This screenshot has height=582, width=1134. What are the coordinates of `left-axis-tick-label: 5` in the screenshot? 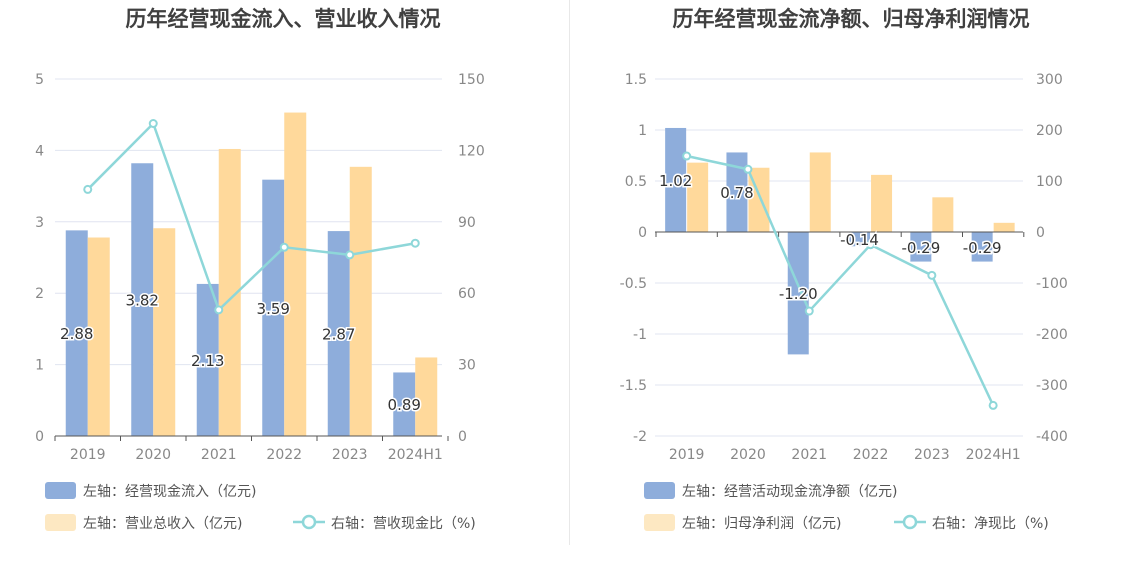 It's located at (39, 80).